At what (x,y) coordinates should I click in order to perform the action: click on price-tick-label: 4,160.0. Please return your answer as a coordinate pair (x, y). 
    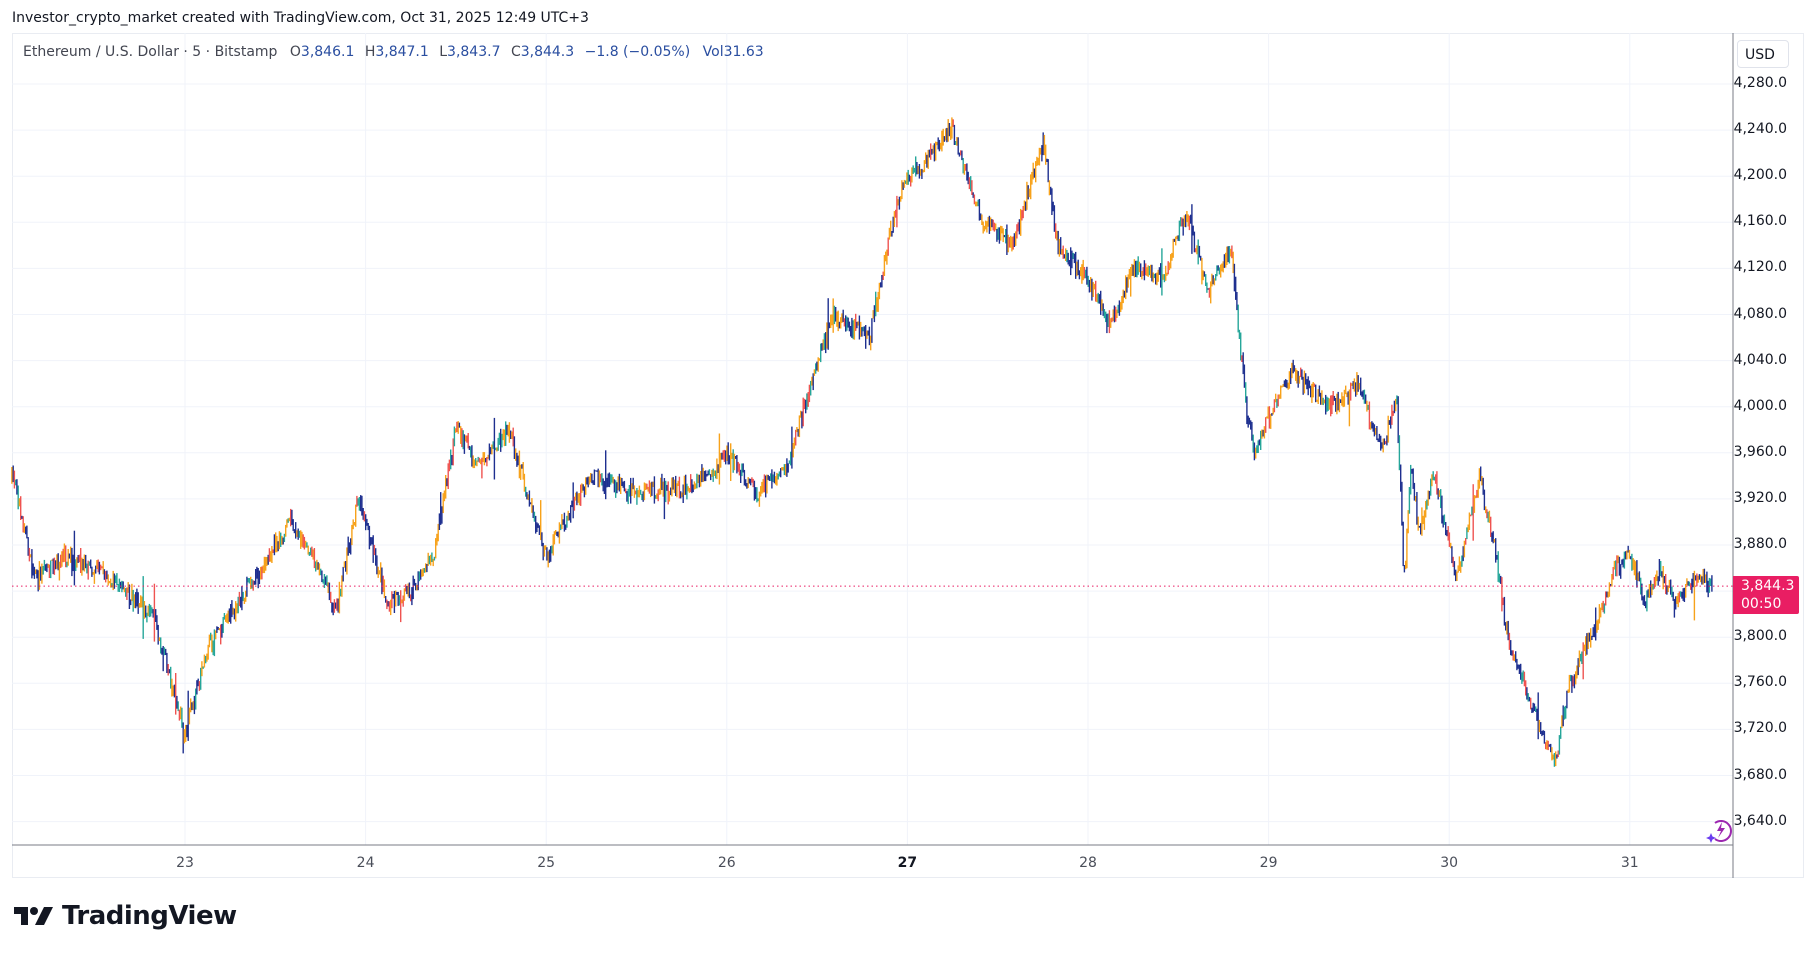
    Looking at the image, I should click on (1760, 221).